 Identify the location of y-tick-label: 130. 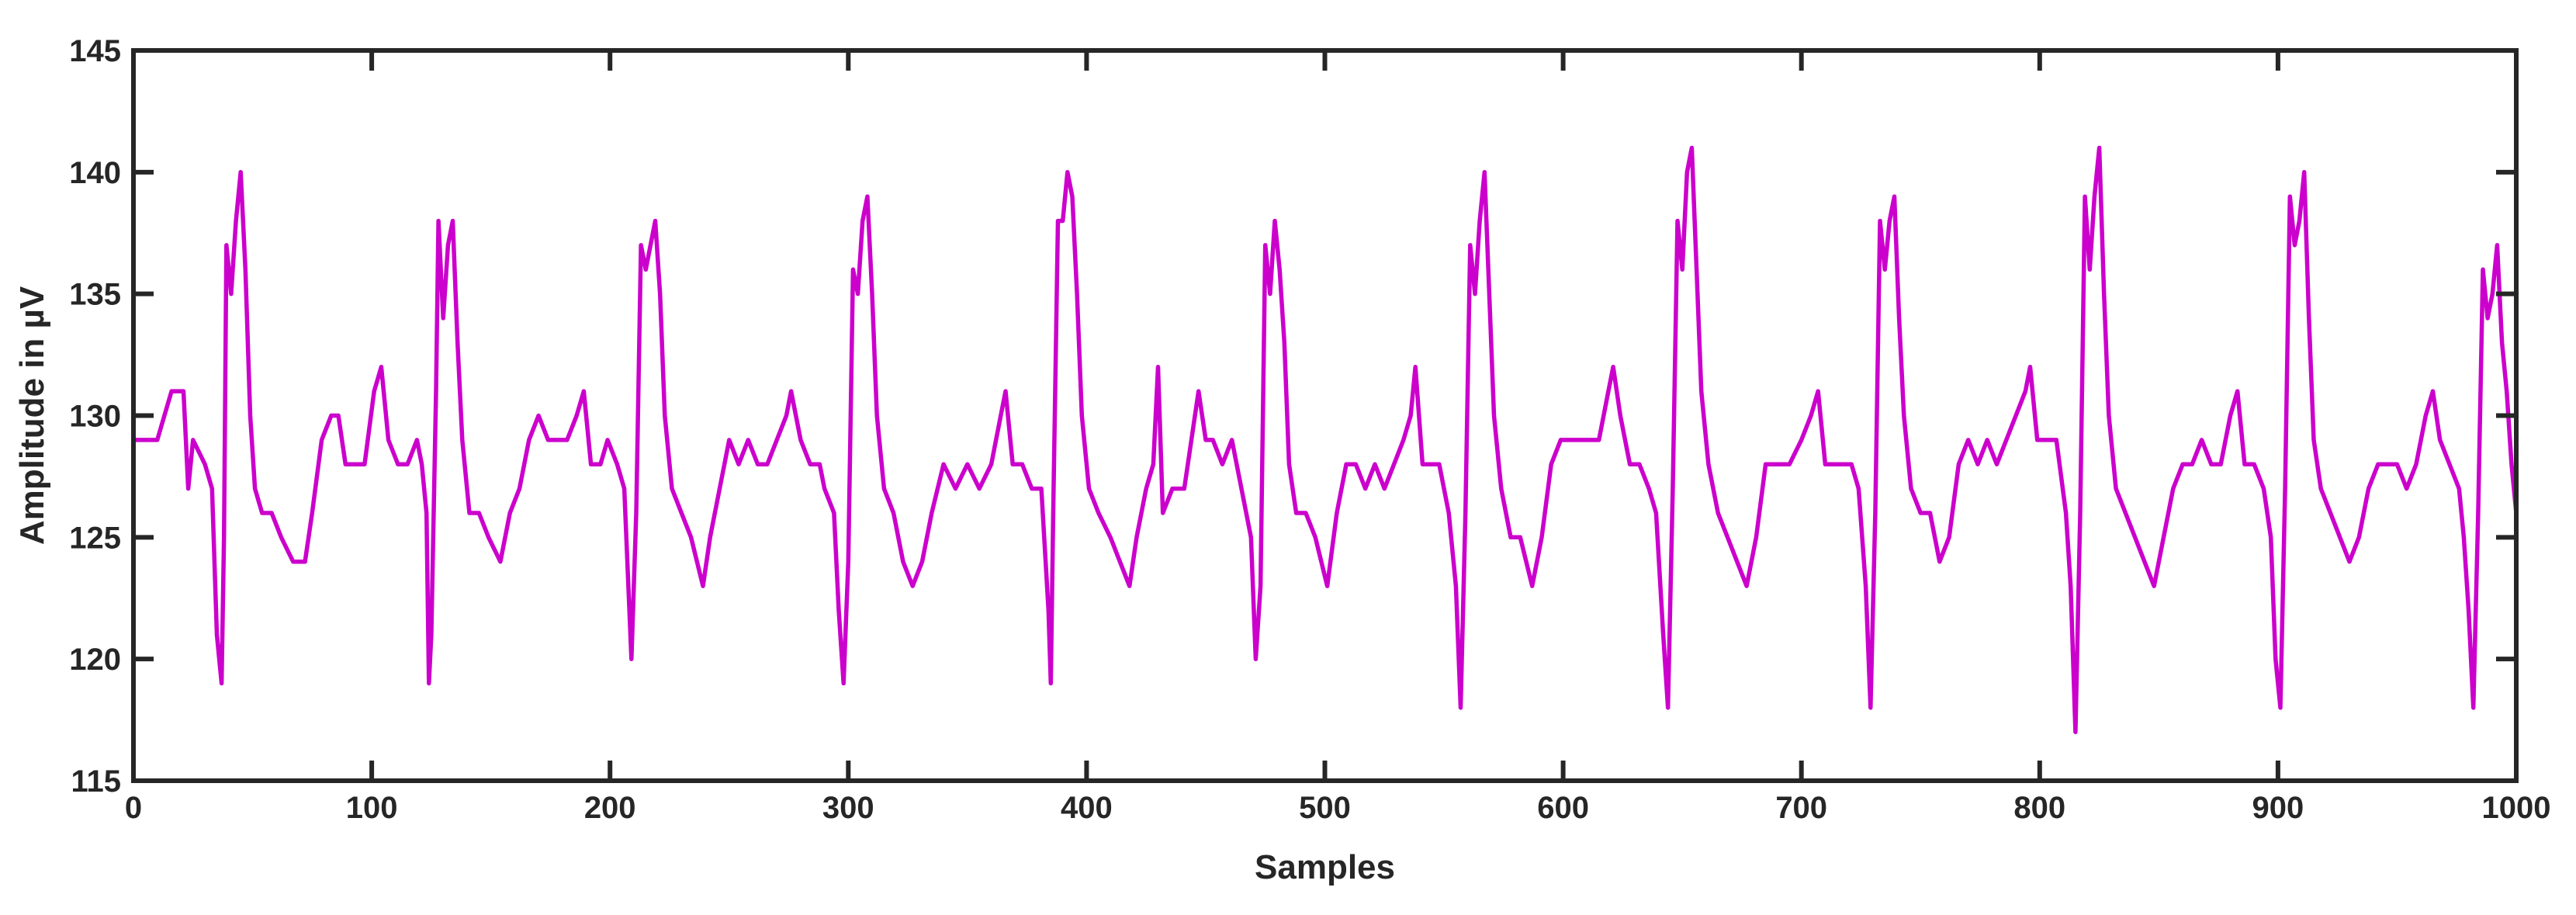
(95, 417).